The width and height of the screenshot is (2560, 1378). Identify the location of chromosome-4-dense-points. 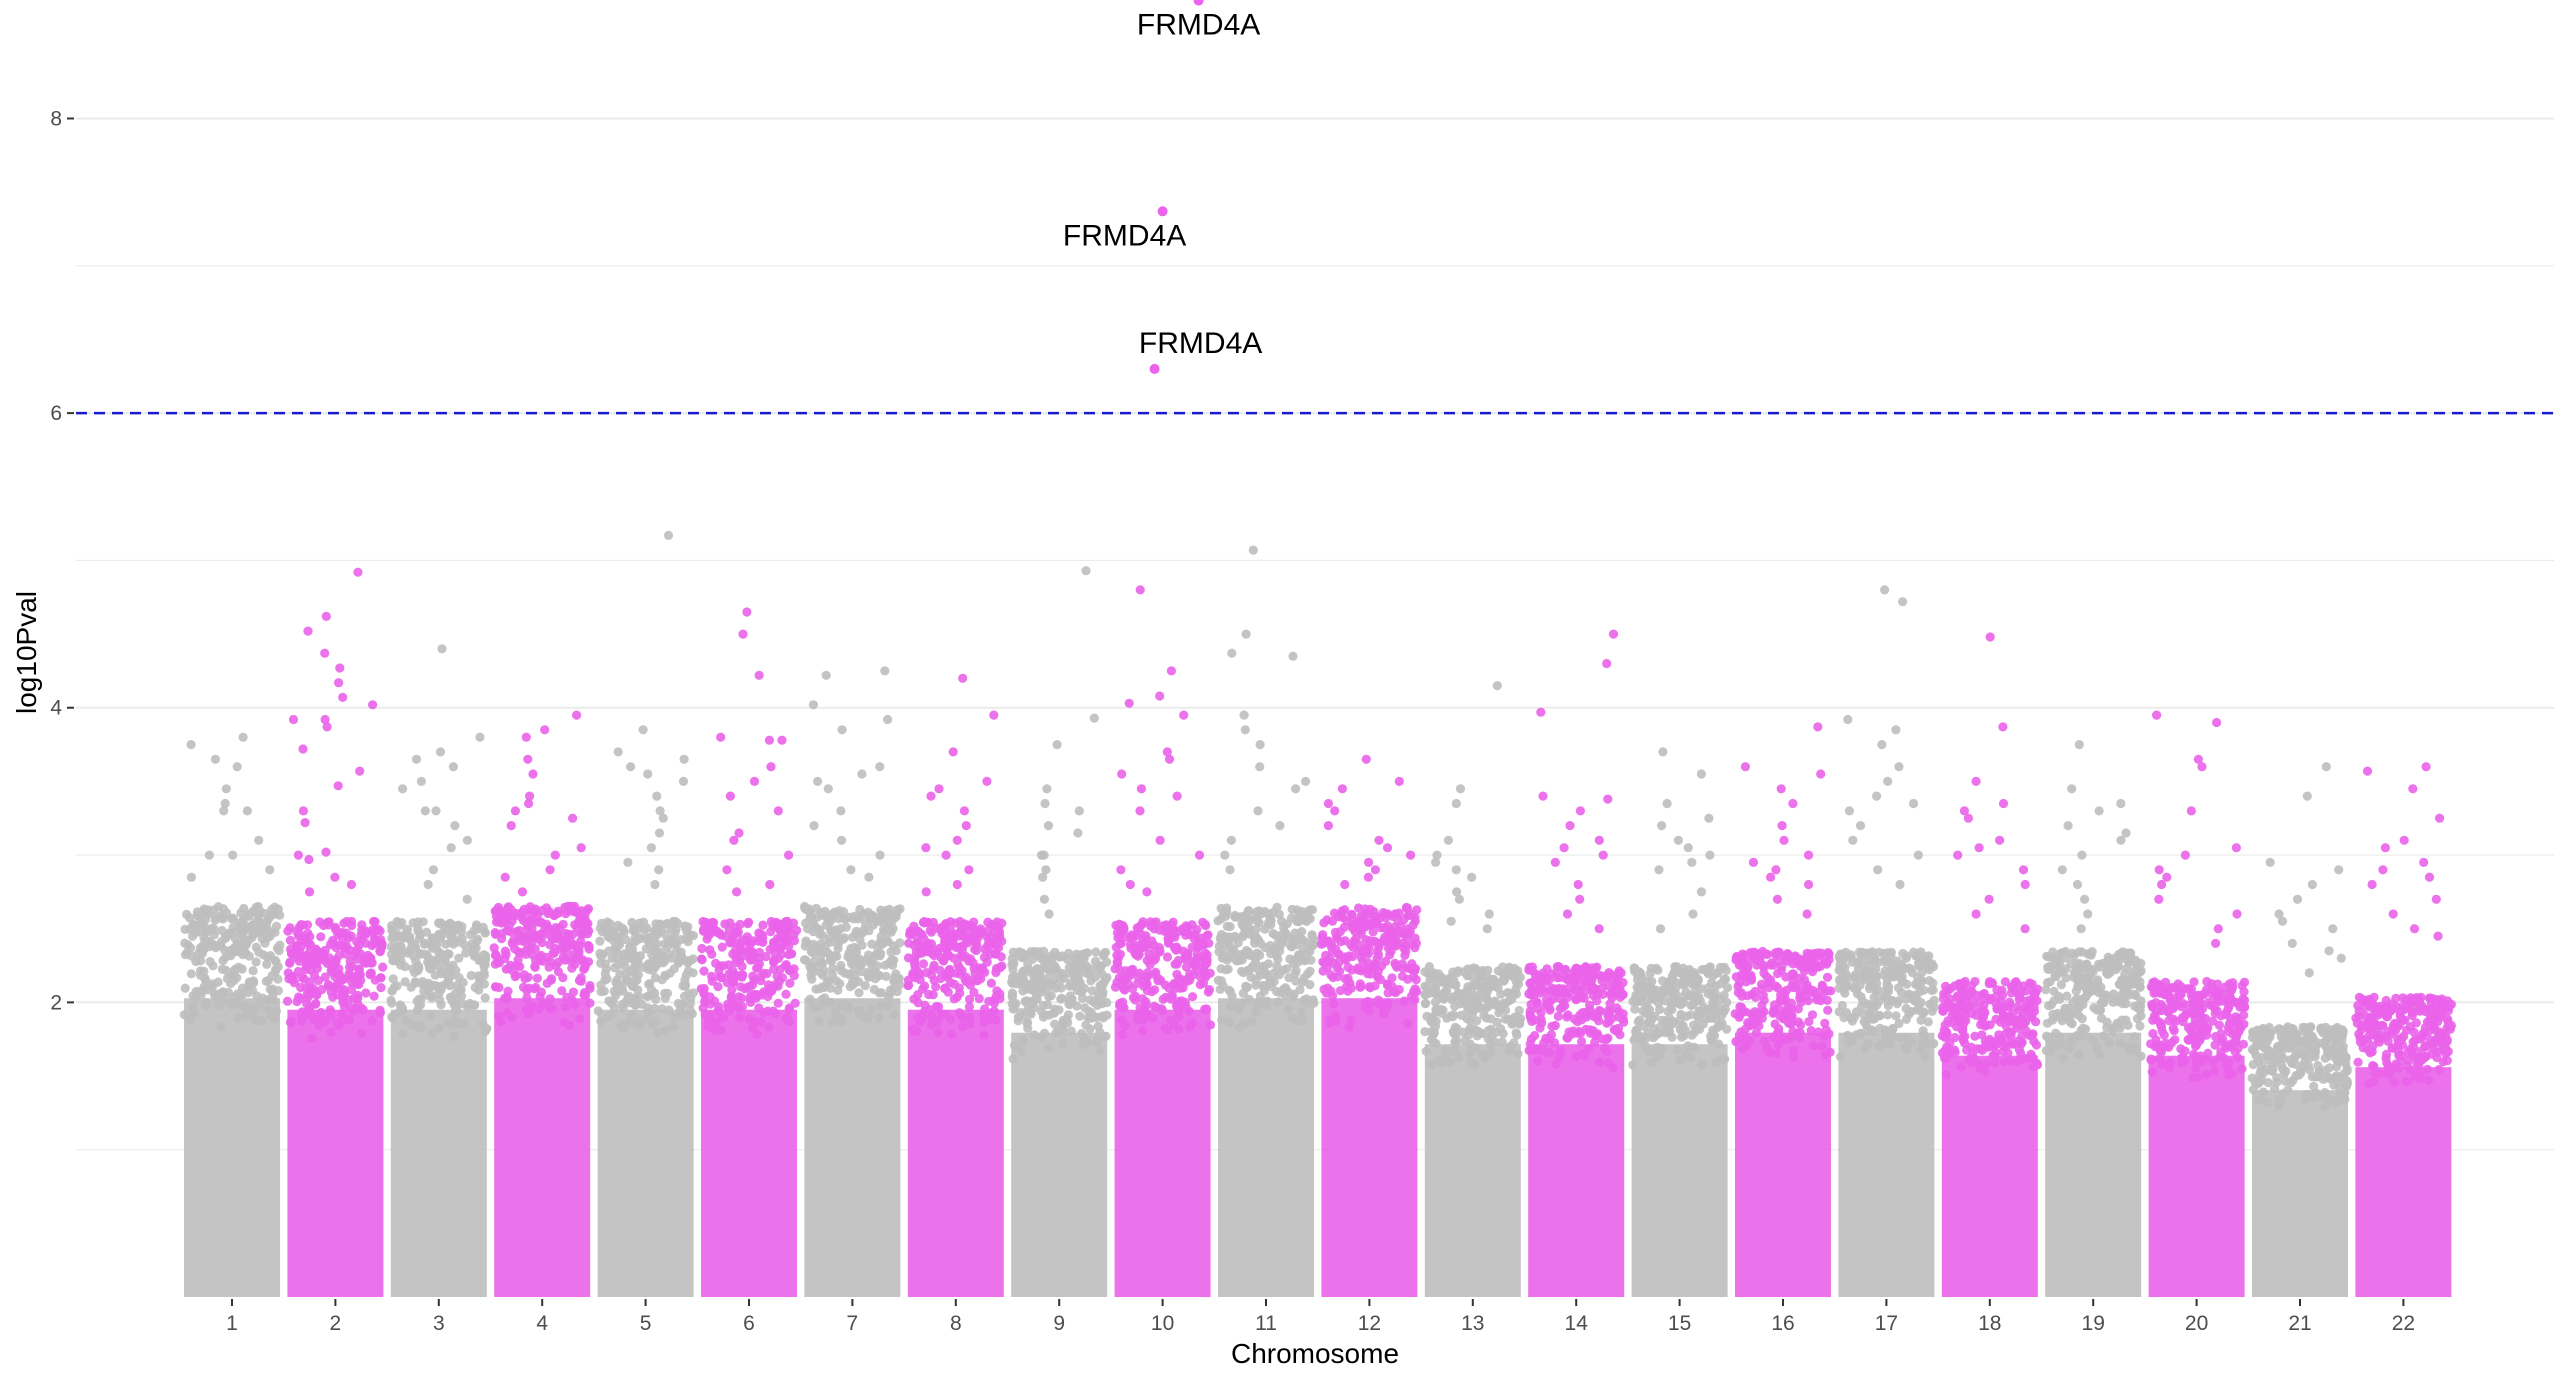
(542, 1147).